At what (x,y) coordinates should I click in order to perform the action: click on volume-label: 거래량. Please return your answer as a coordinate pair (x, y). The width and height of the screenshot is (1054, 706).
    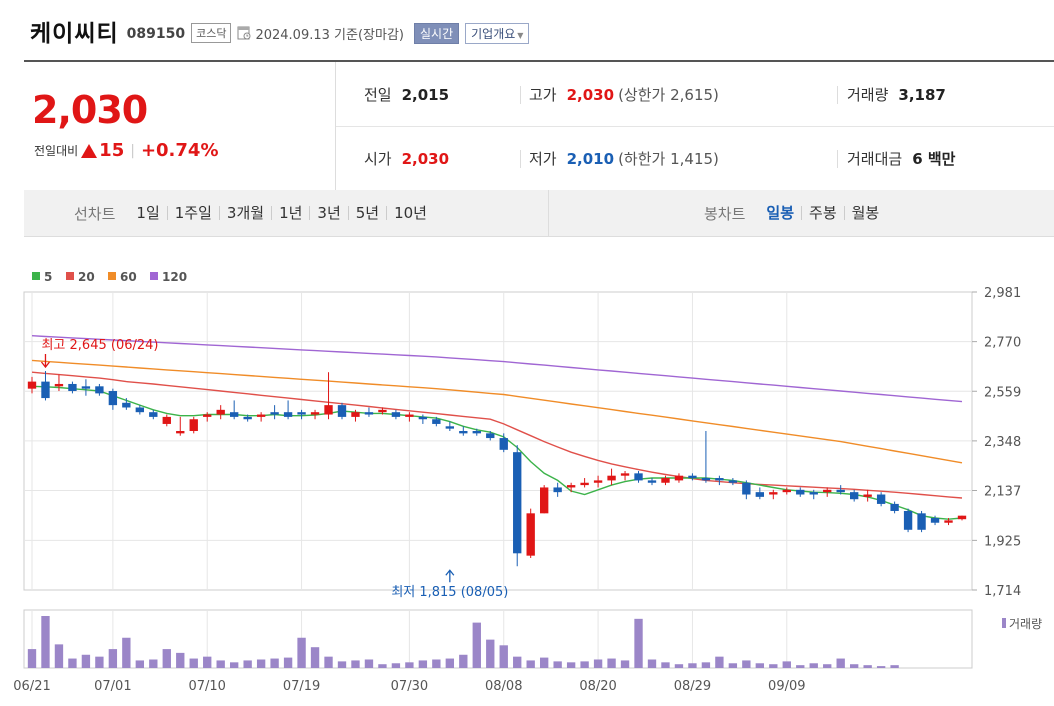
    Looking at the image, I should click on (868, 95).